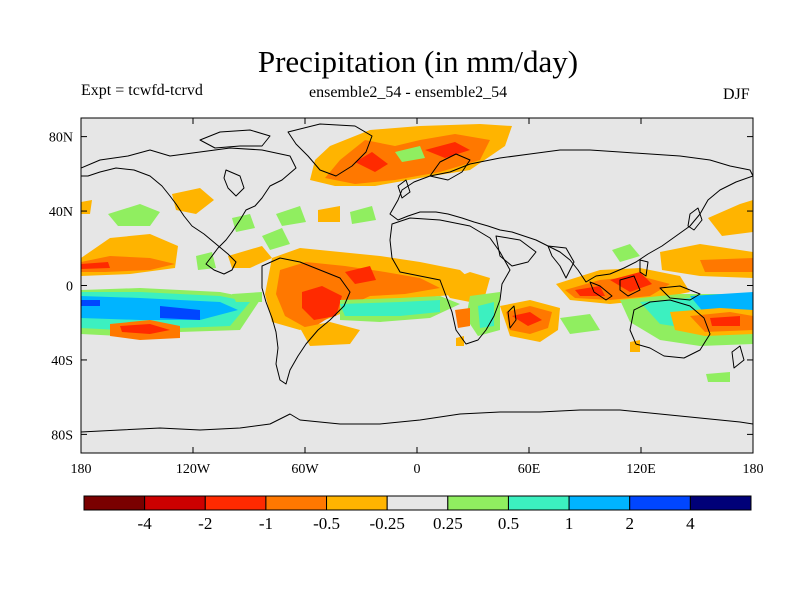 The image size is (800, 600). I want to click on coastline-north-america, so click(189, 211).